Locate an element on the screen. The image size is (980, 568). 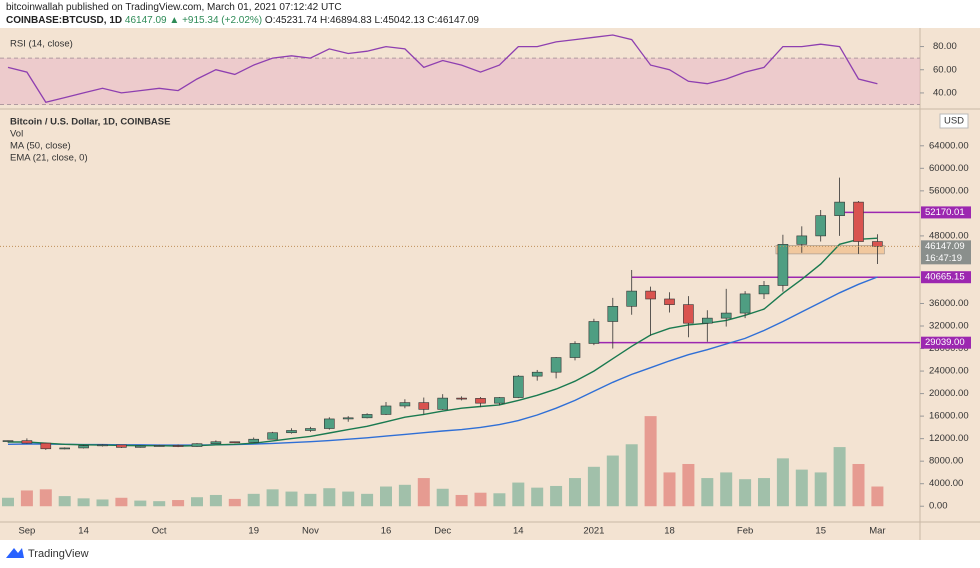
brand: TradingView is located at coordinates (58, 554).